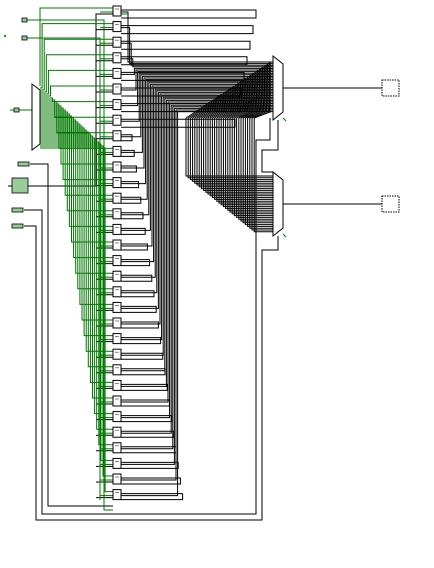 Image resolution: width=434 pixels, height=568 pixels. Describe the element at coordinates (278, 88) in the screenshot. I see `read-mux-a` at that location.